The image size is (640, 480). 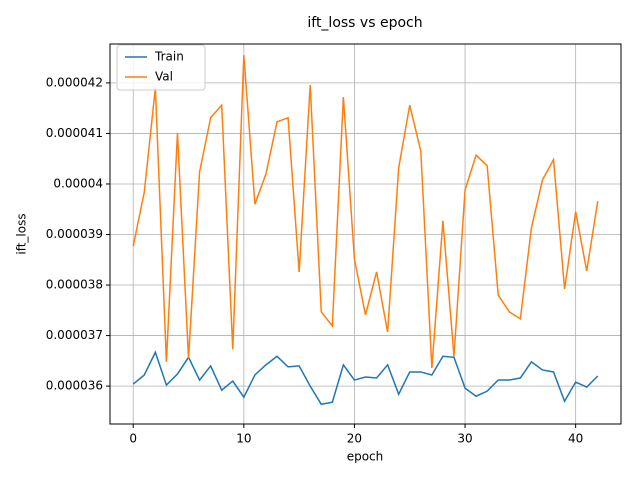 I want to click on legend-label: Train, so click(x=169, y=57).